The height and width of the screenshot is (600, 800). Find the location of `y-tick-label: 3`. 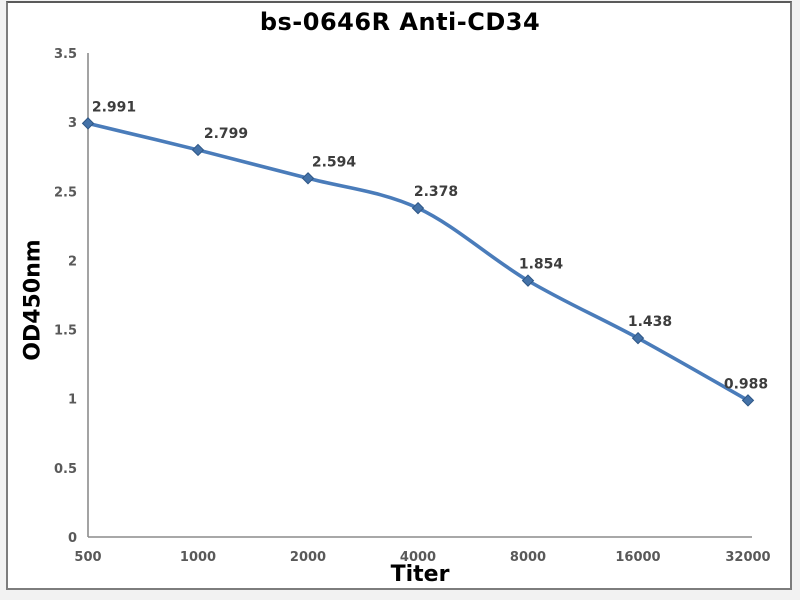

y-tick-label: 3 is located at coordinates (72, 123).